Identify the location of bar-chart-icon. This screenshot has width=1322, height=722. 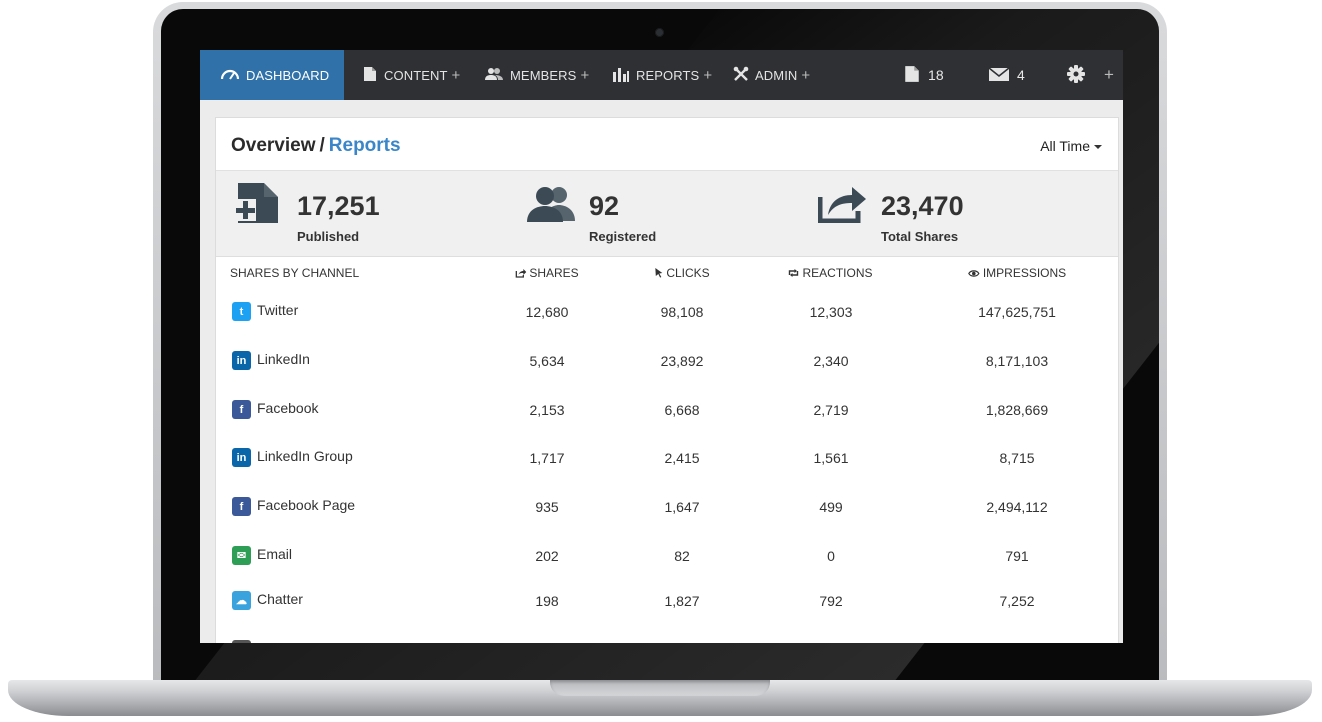
(621, 75).